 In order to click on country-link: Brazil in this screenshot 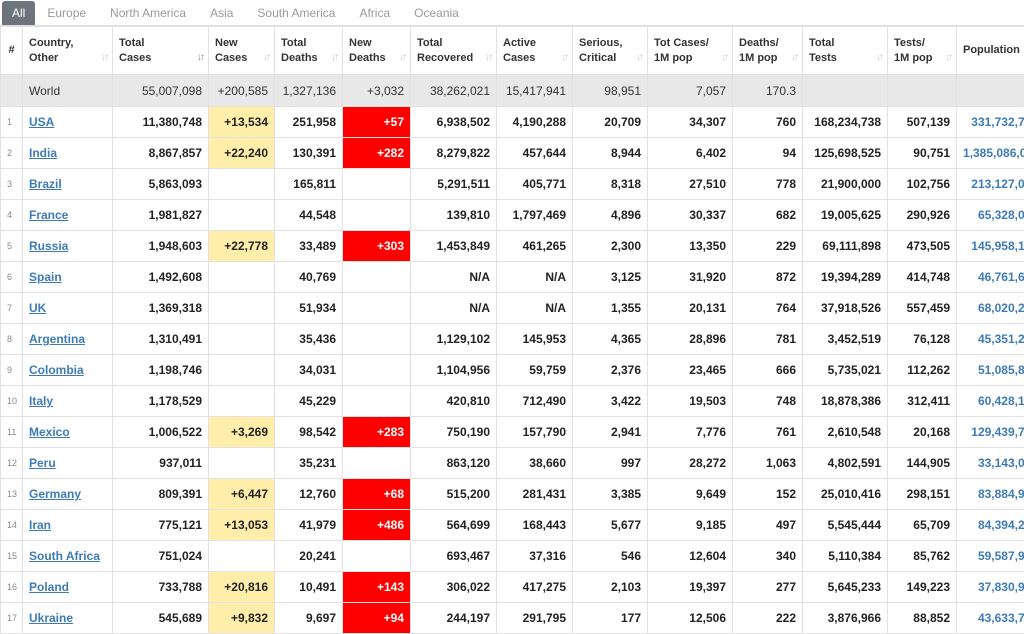, I will do `click(45, 184)`.